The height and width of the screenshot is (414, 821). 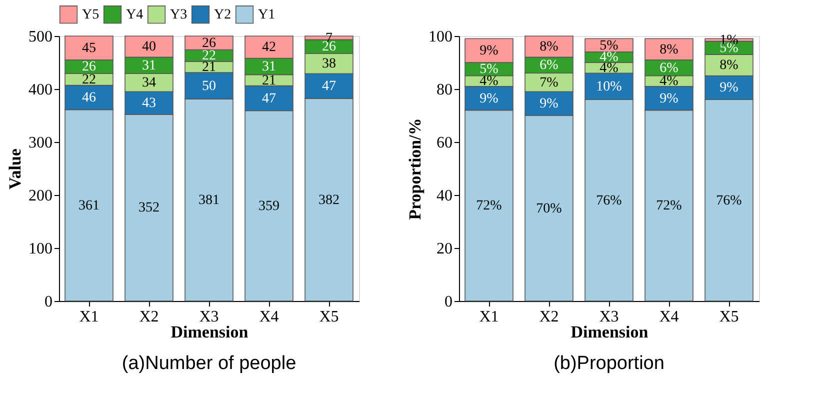 I want to click on text: (a)Number of people, so click(x=209, y=363).